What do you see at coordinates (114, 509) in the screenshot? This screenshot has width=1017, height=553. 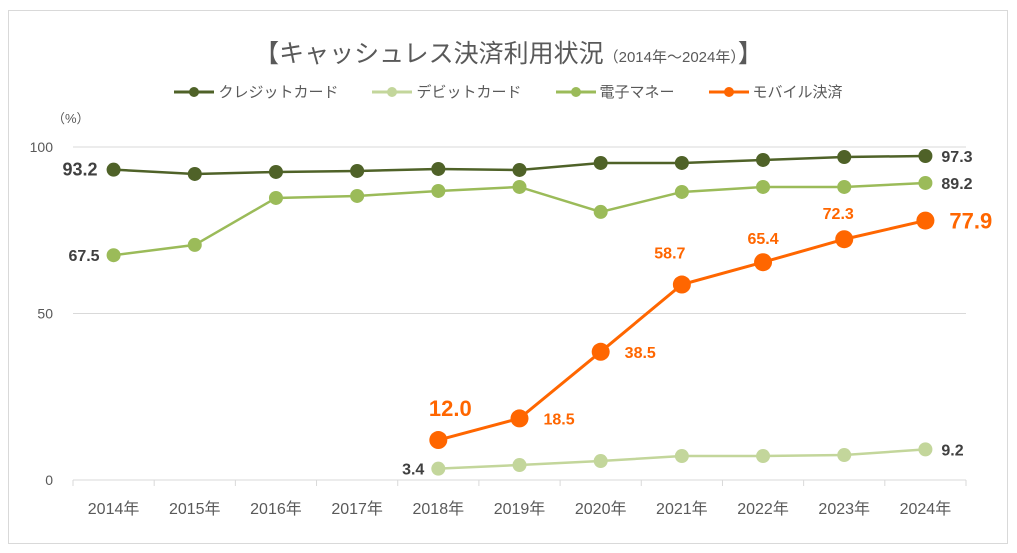 I see `x-tick-label: 2014年` at bounding box center [114, 509].